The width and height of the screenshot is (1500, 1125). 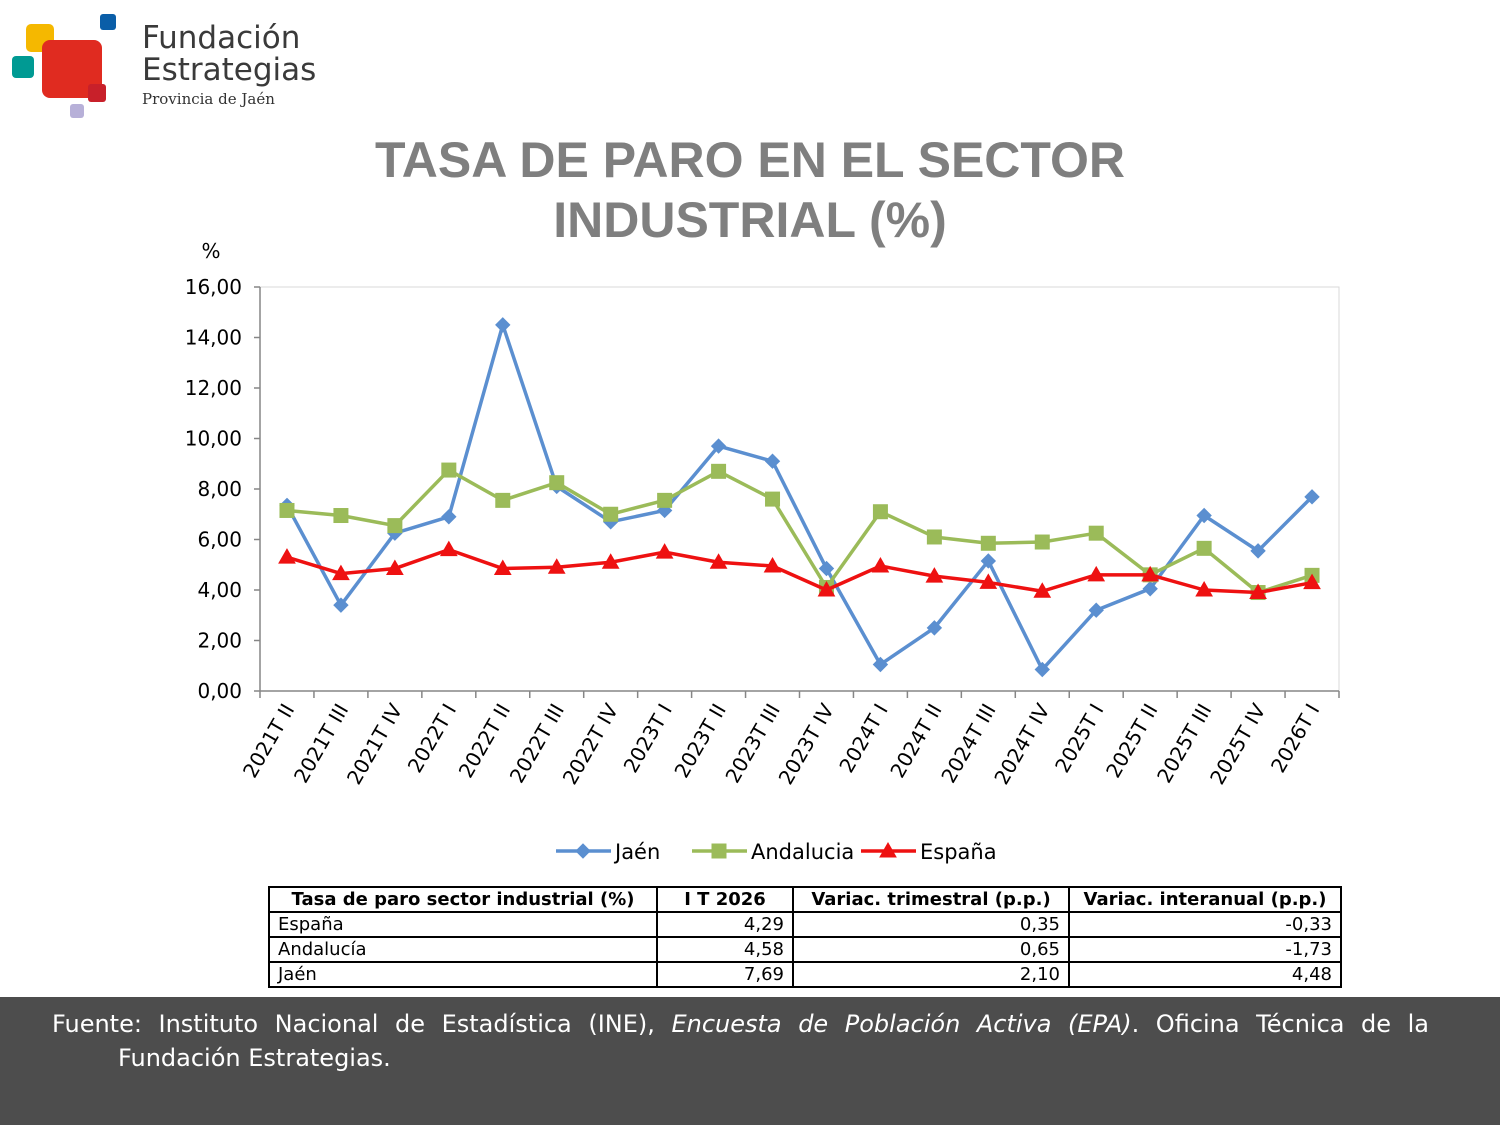 What do you see at coordinates (1079, 738) in the screenshot?
I see `x-tick-label: 2025T I` at bounding box center [1079, 738].